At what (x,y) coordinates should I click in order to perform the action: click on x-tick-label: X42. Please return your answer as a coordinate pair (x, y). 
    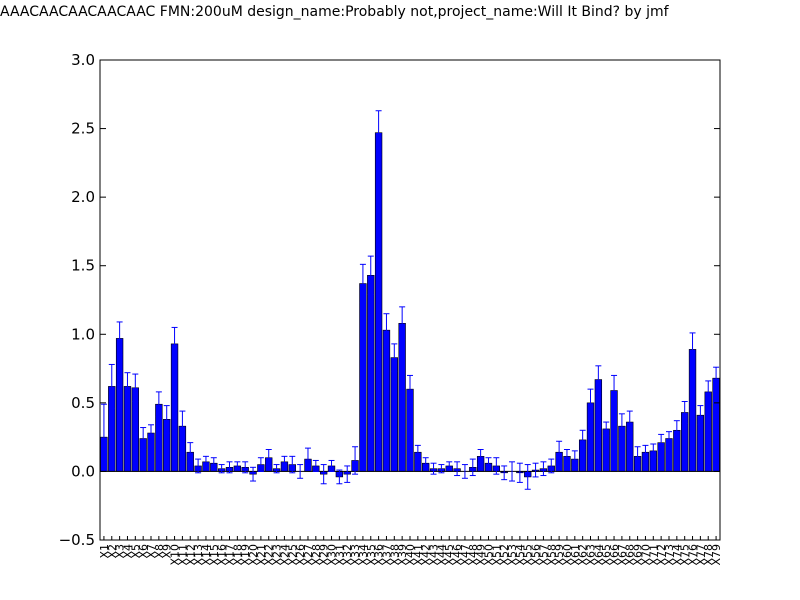
    Looking at the image, I should click on (426, 555).